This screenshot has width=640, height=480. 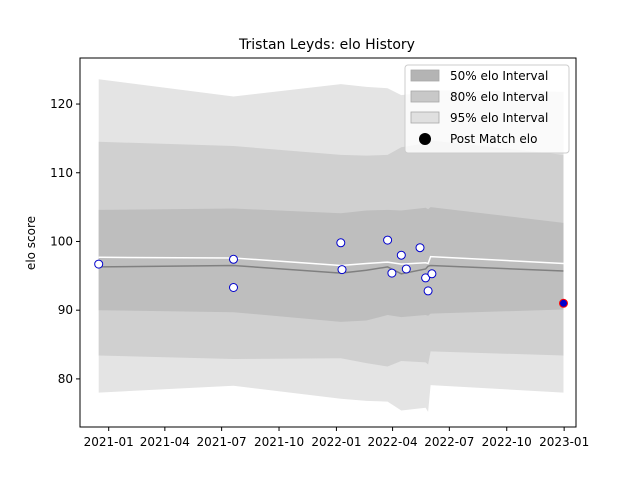 What do you see at coordinates (564, 442) in the screenshot?
I see `x-tick-label: 2023-01` at bounding box center [564, 442].